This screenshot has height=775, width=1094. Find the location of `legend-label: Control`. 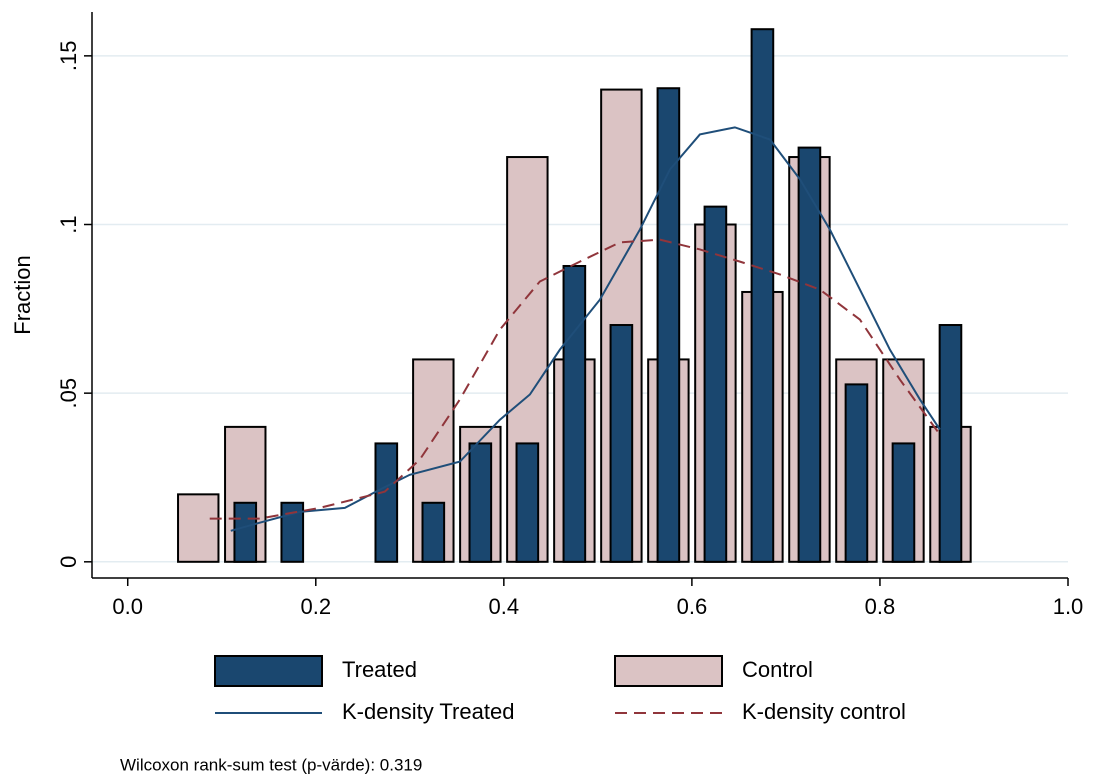

legend-label: Control is located at coordinates (777, 669).